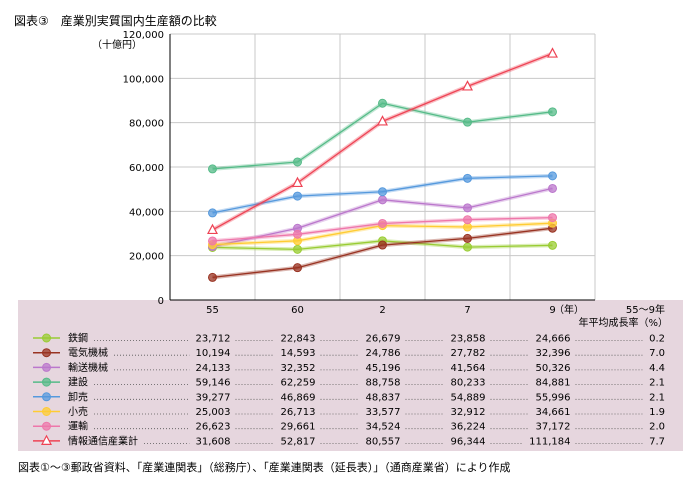  I want to click on table-value: 59,146, so click(213, 383).